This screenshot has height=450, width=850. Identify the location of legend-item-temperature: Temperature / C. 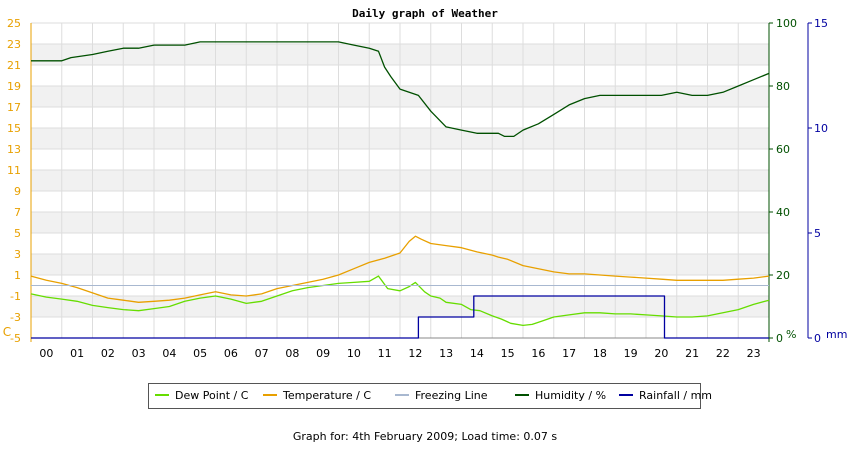
(317, 396).